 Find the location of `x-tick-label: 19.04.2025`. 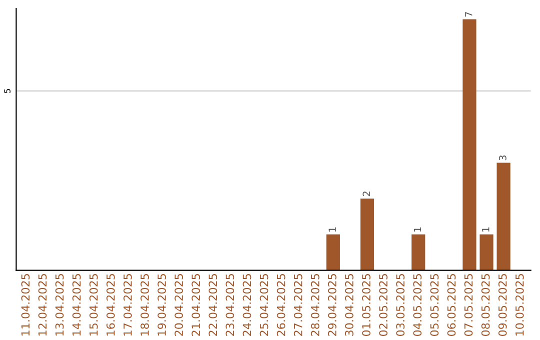

x-tick-label: 19.04.2025 is located at coordinates (162, 305).